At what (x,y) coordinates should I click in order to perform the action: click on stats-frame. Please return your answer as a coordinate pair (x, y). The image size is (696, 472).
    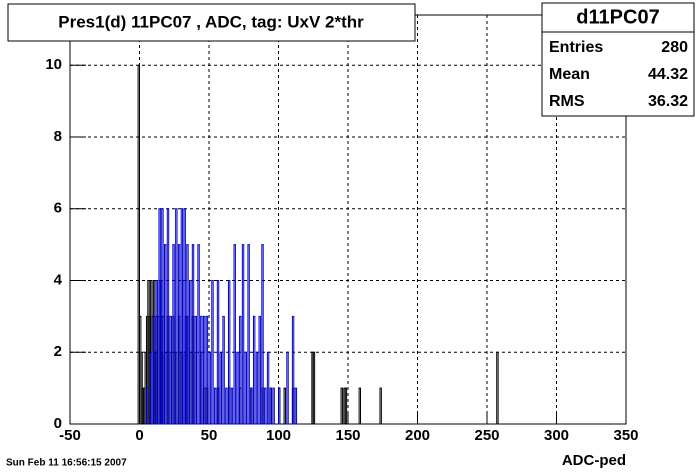
    Looking at the image, I should click on (618, 59).